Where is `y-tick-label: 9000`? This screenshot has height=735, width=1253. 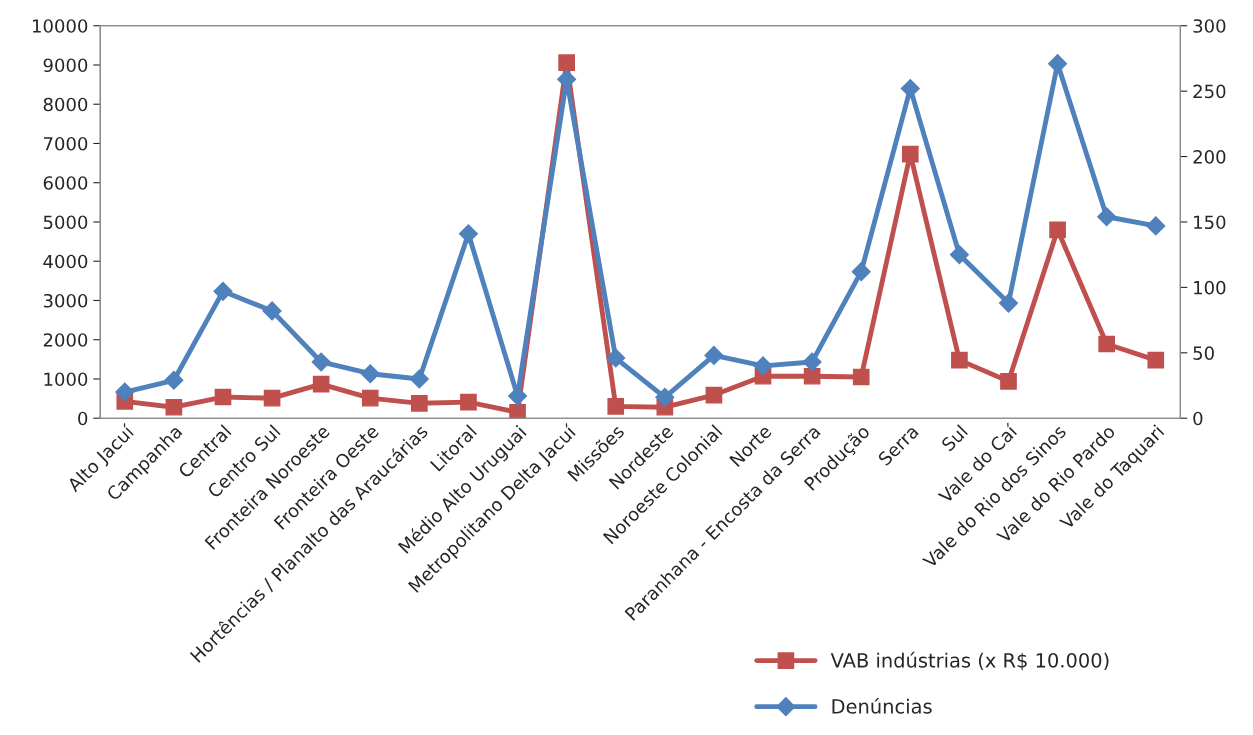
y-tick-label: 9000 is located at coordinates (65, 65).